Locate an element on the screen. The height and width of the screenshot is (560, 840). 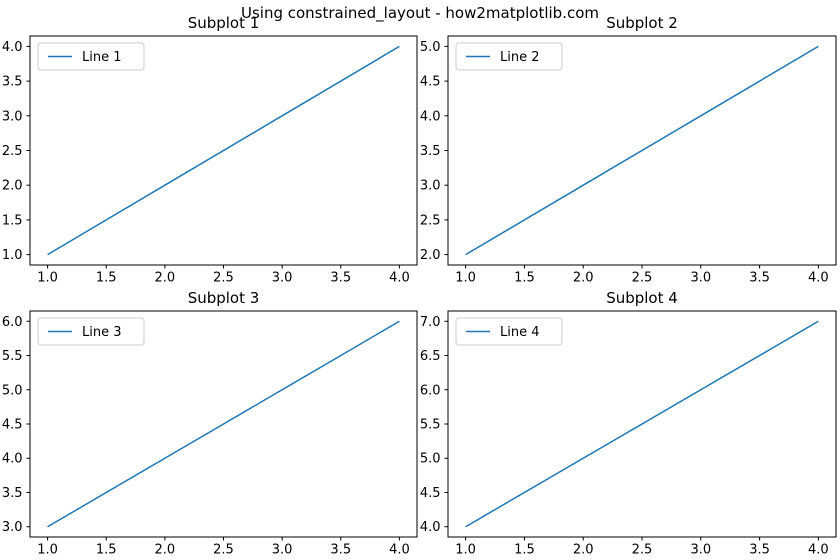
y-tick-label: 6.5 is located at coordinates (430, 356).